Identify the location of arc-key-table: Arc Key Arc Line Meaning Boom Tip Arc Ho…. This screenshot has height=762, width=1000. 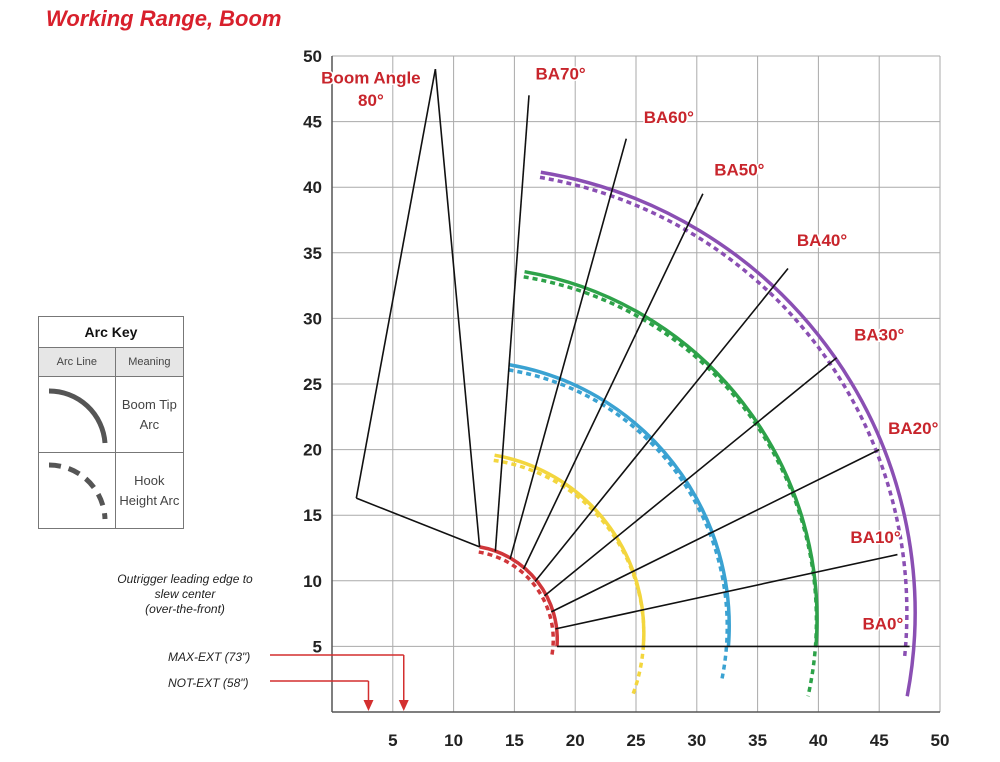
(111, 422).